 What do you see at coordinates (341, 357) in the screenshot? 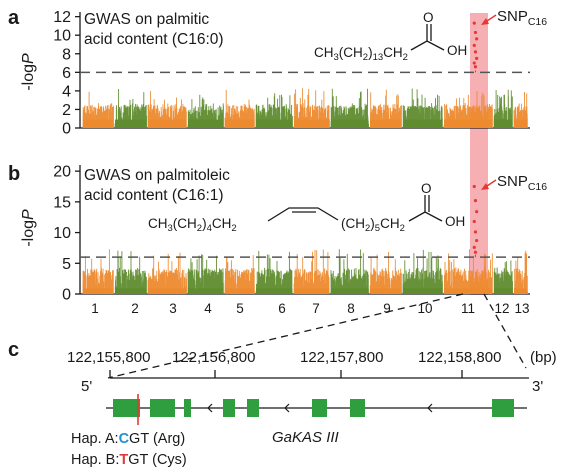
I see `coordinate-label-3: 122,157,800` at bounding box center [341, 357].